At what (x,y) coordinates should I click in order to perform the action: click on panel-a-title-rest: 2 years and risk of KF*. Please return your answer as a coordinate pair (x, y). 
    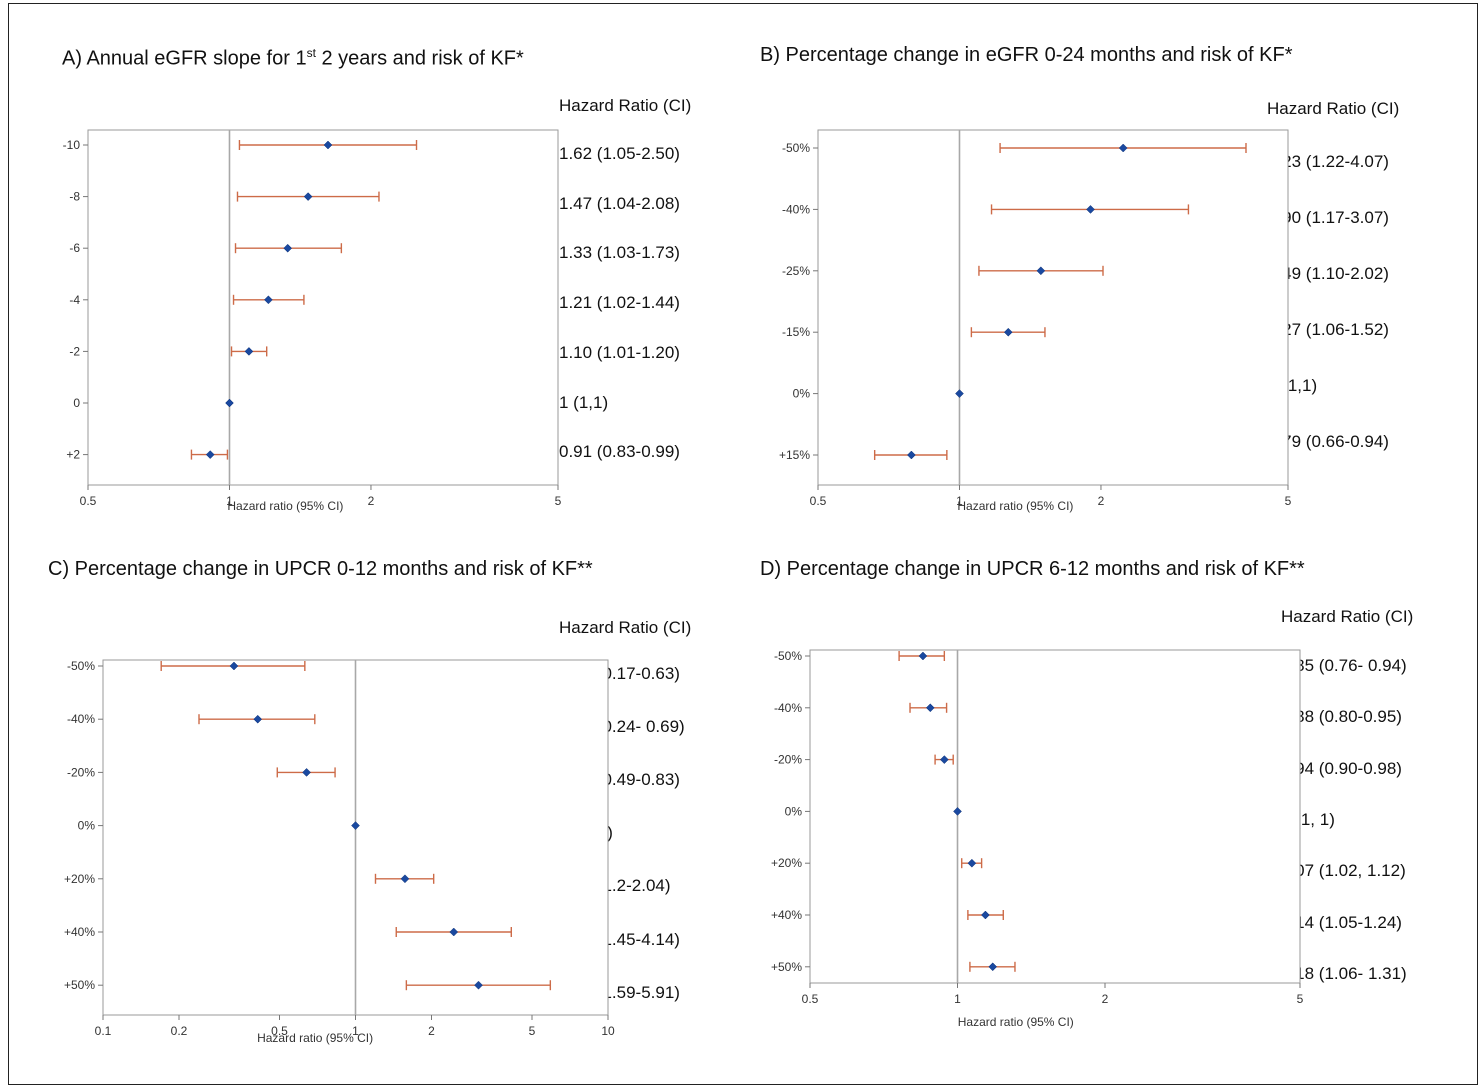
    Looking at the image, I should click on (419, 58).